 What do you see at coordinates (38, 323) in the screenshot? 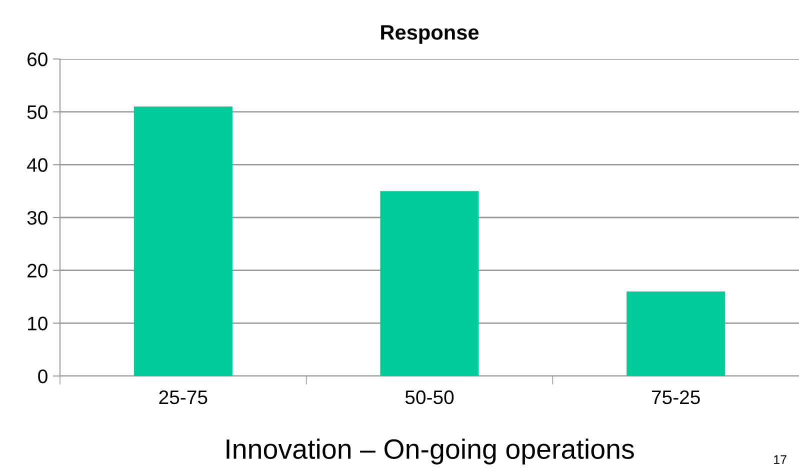
I see `y-tick-label: 10` at bounding box center [38, 323].